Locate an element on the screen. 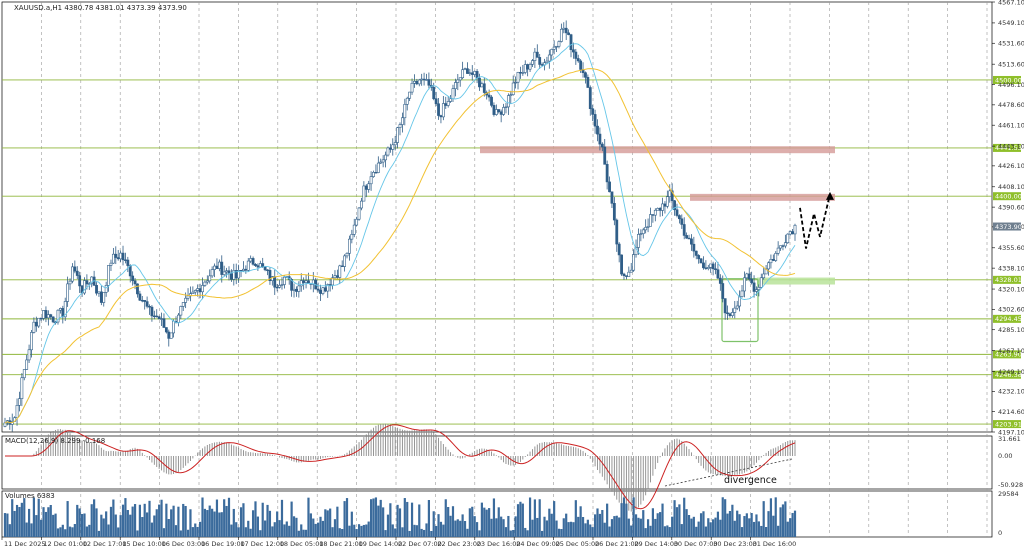 This screenshot has height=551, width=1024. level-tag: 4203.91 is located at coordinates (1008, 424).